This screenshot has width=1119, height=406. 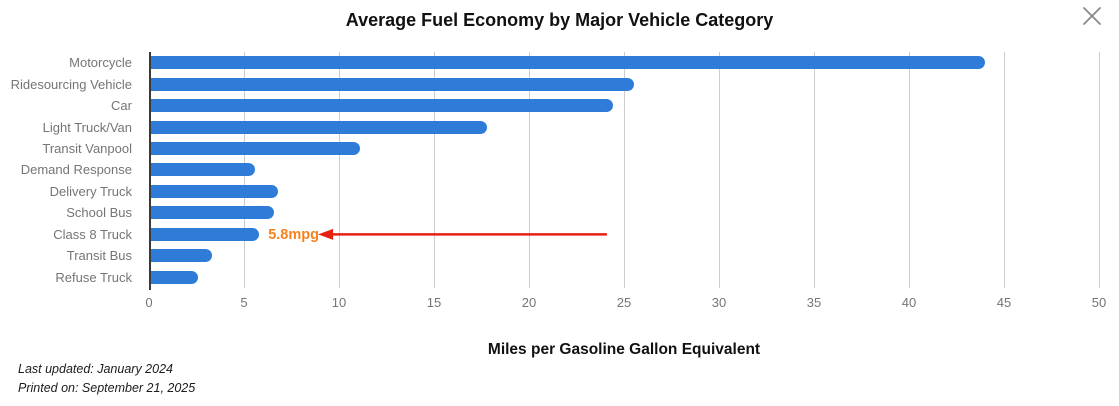 I want to click on category-label-delivery-truck: Delivery Truck, so click(x=90, y=191).